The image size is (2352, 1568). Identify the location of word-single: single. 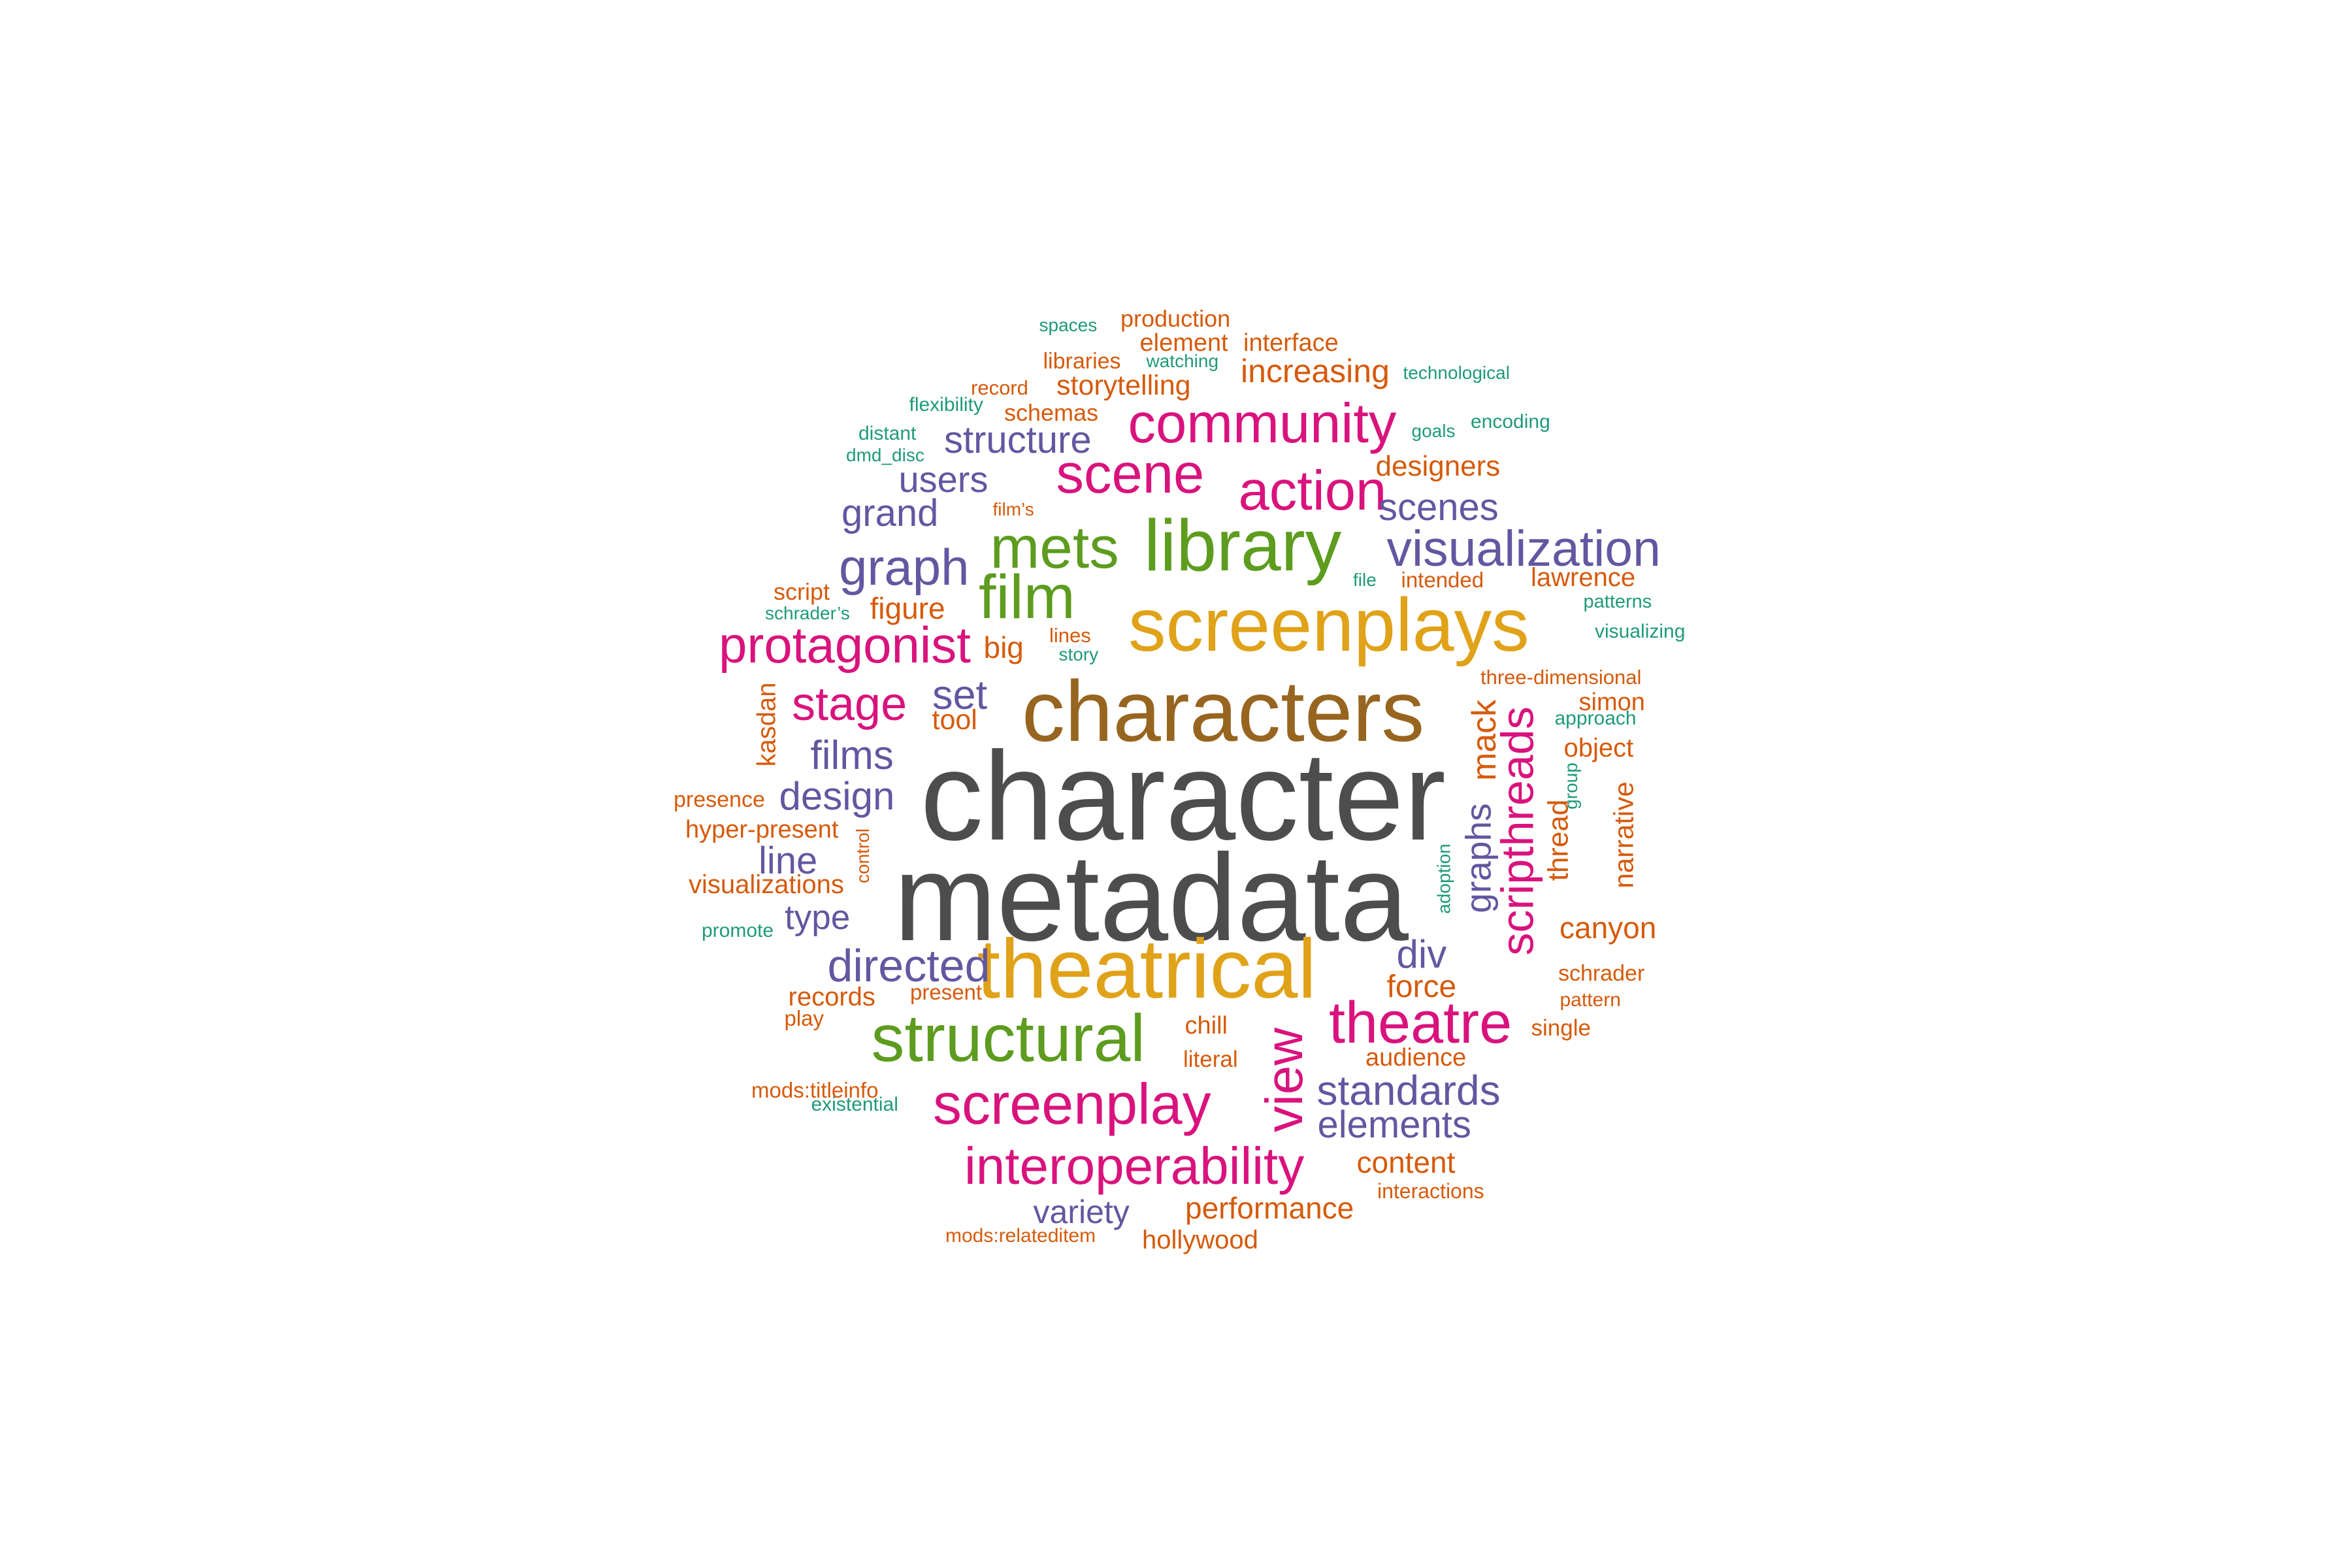
(1561, 1028).